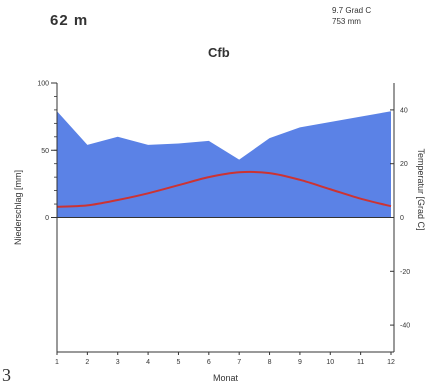  Describe the element at coordinates (226, 378) in the screenshot. I see `x-axis-title: Monat` at that location.